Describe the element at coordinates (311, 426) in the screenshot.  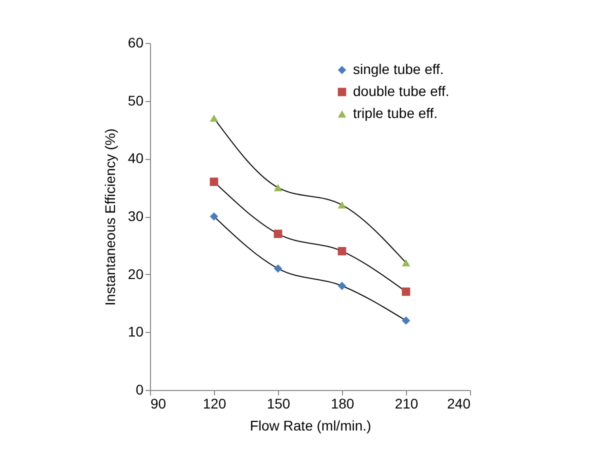
I see `x-axis-title: Flow Rate (ml/min.)` at that location.